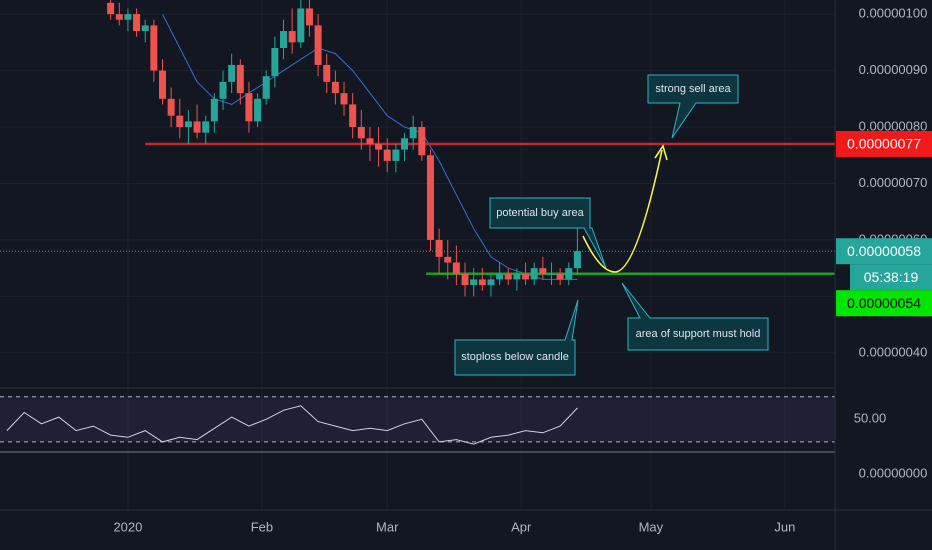 The height and width of the screenshot is (550, 932). Describe the element at coordinates (893, 13) in the screenshot. I see `y-tick-label: 0.00000100` at that location.